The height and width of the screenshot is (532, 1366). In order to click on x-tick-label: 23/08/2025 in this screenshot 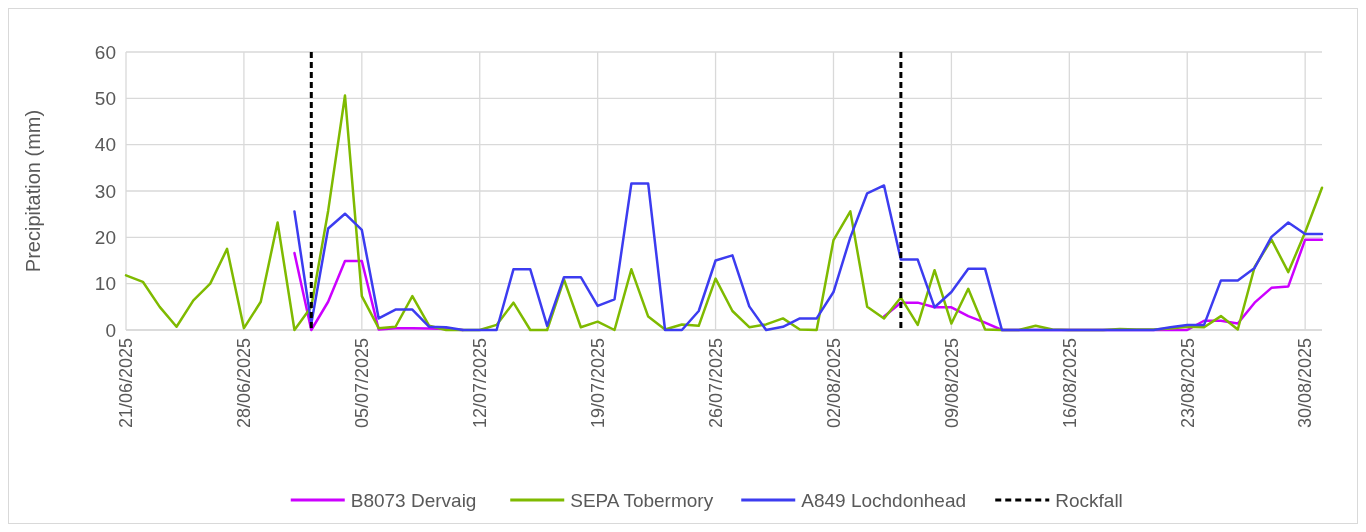, I will do `click(1187, 383)`.